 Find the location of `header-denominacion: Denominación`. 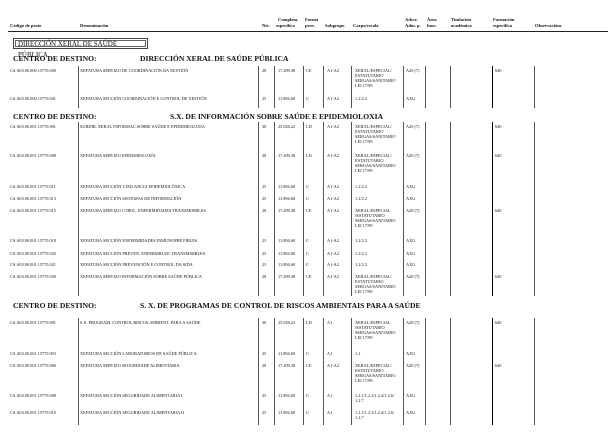

header-denominacion: Denominación is located at coordinates (94, 25).